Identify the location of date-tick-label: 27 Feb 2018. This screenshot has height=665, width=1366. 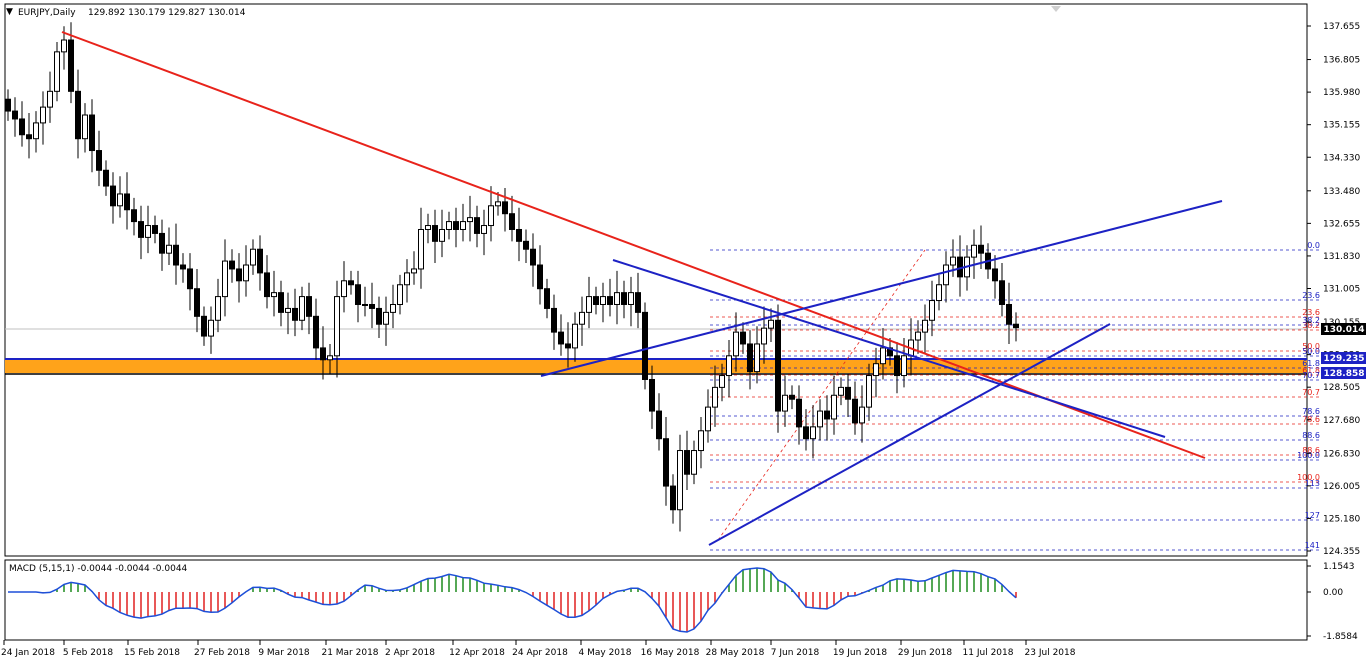
(222, 653).